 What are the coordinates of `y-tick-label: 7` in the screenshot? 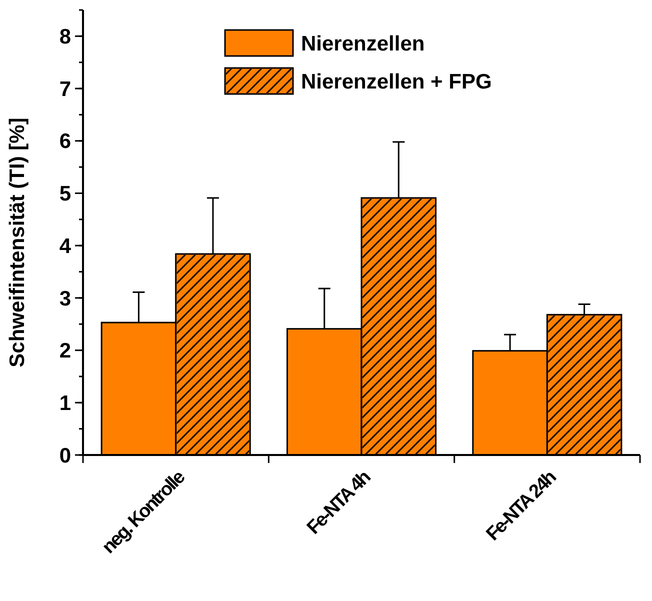 It's located at (65, 89).